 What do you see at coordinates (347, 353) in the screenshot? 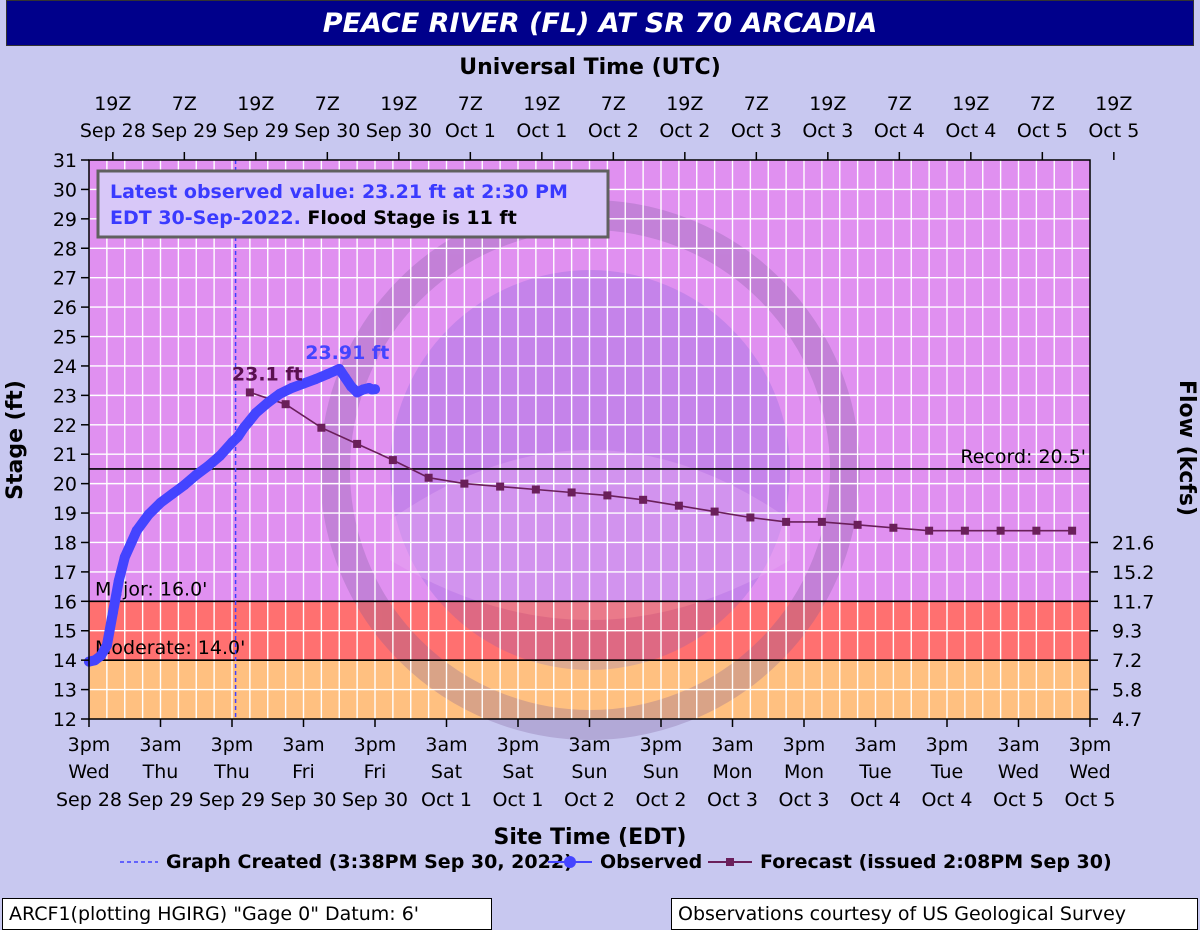
I see `observed-peak-label: 23.91 ft` at bounding box center [347, 353].